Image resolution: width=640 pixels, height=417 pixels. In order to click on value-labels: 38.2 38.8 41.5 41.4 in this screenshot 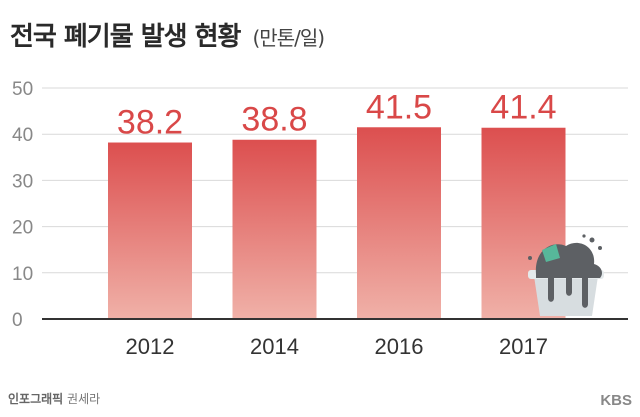, I will do `click(337, 114)`.